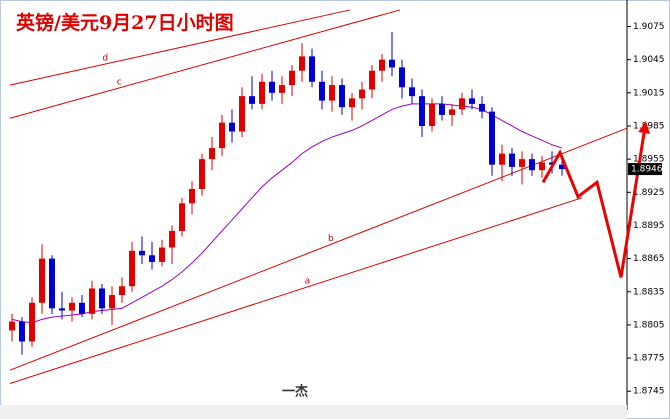 The width and height of the screenshot is (670, 419). Describe the element at coordinates (649, 93) in the screenshot. I see `y-tick-label: 1.9015` at that location.